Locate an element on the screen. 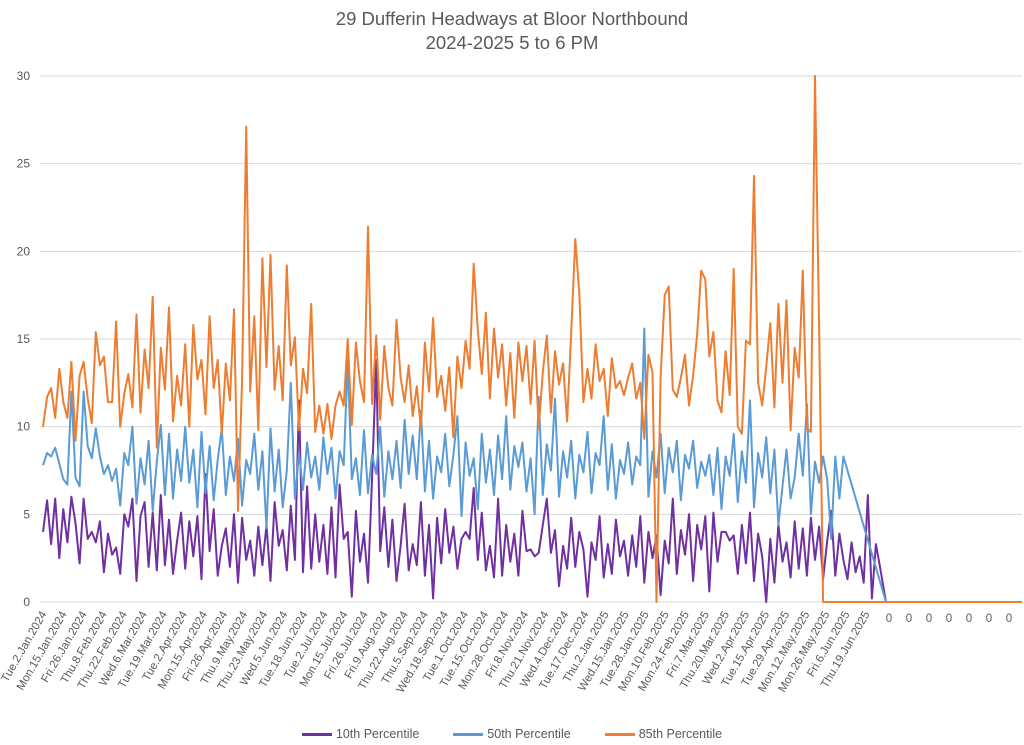  y-tick-label: 30 is located at coordinates (24, 76).